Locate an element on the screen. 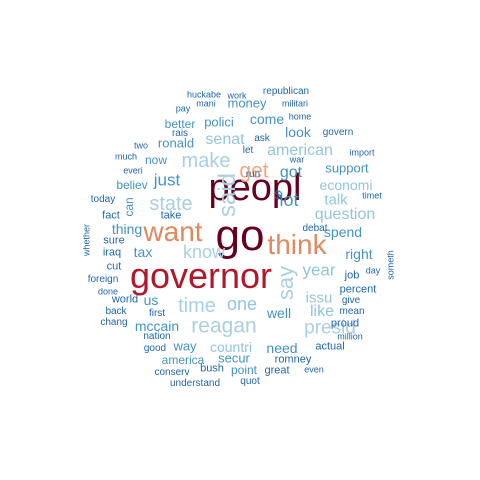 The image size is (480, 480). word-home: home is located at coordinates (300, 116).